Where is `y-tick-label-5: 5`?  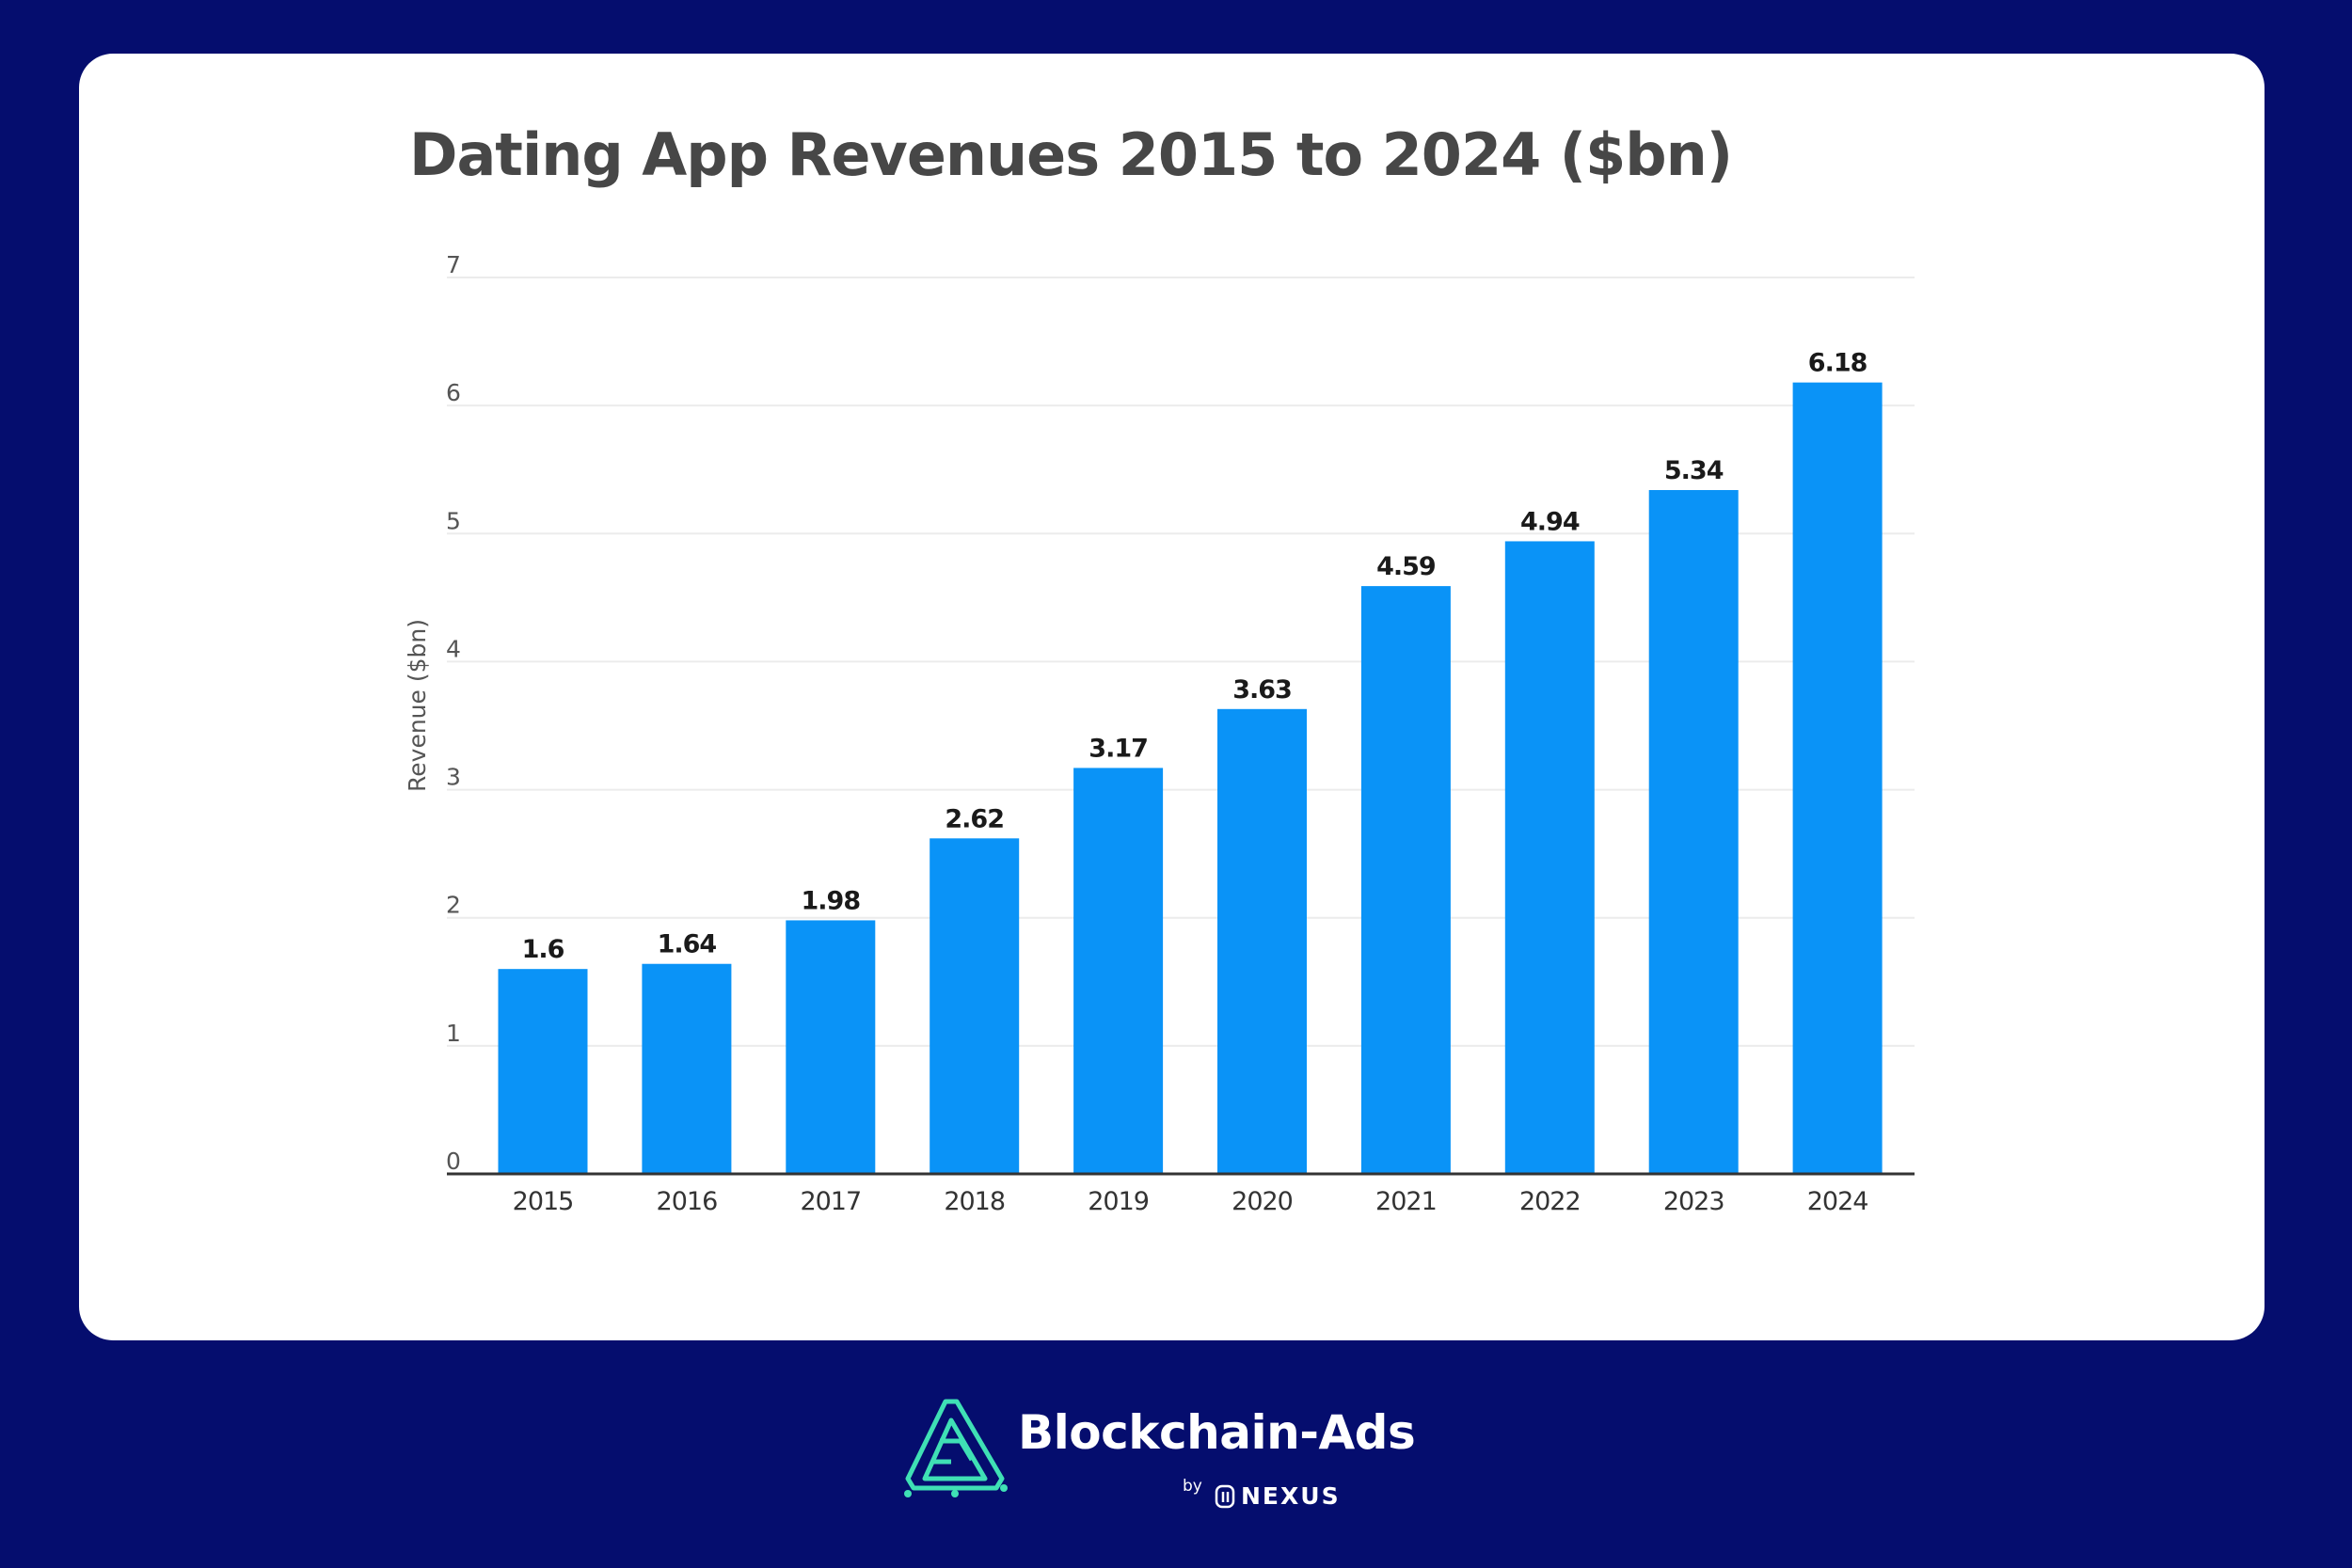
y-tick-label-5: 5 is located at coordinates (453, 520).